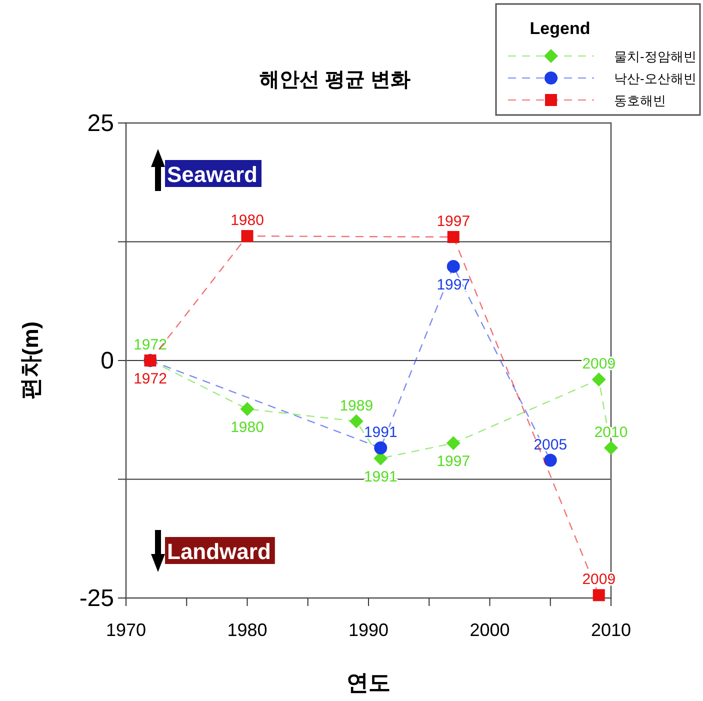 The width and height of the screenshot is (703, 701). I want to click on x-tick-label: 1990, so click(368, 630).